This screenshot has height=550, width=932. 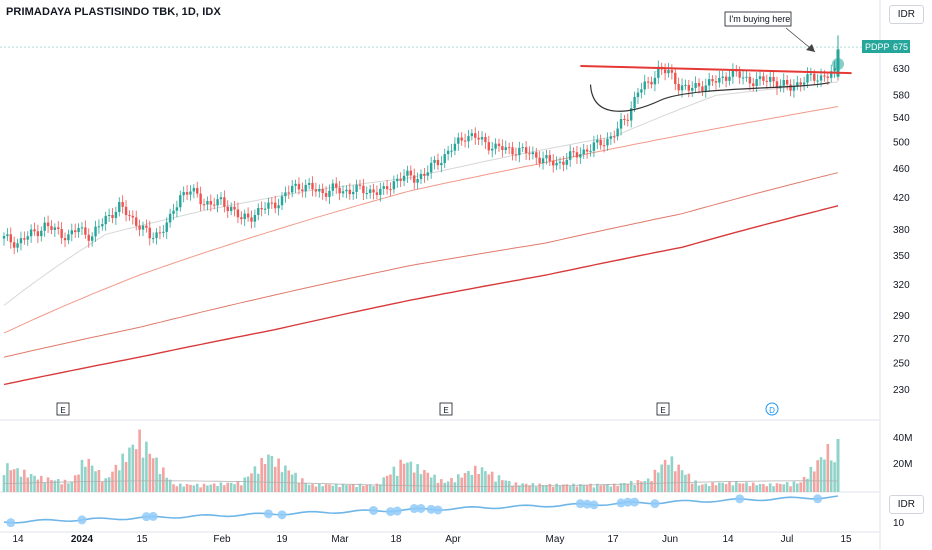 What do you see at coordinates (906, 14) in the screenshot?
I see `currency-selector-top: IDR` at bounding box center [906, 14].